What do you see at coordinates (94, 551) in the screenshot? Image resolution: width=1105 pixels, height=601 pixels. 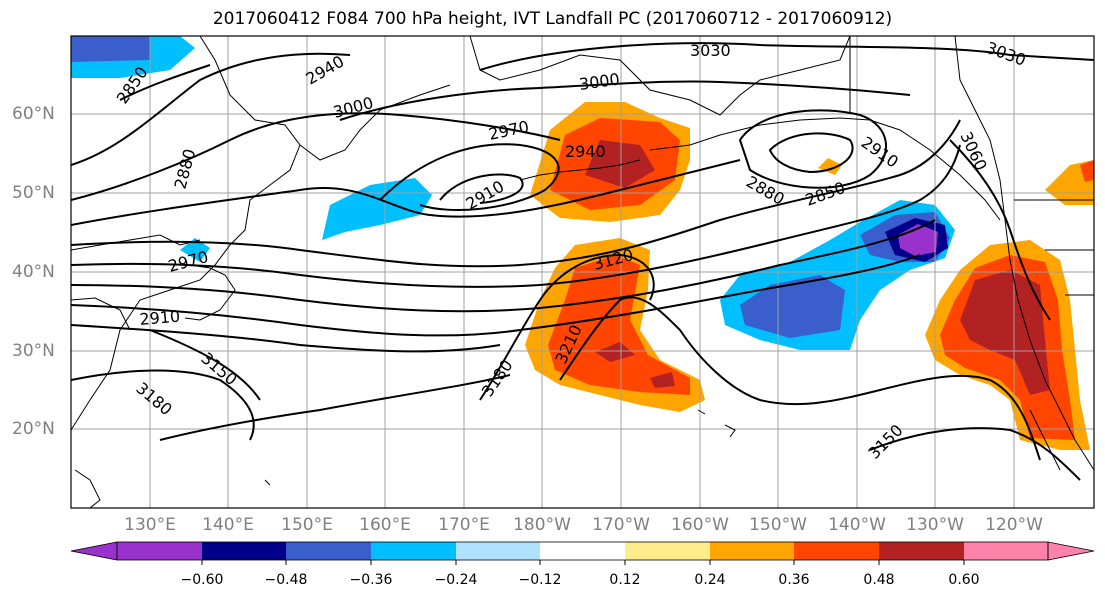 I see `colorbar-extend-low` at bounding box center [94, 551].